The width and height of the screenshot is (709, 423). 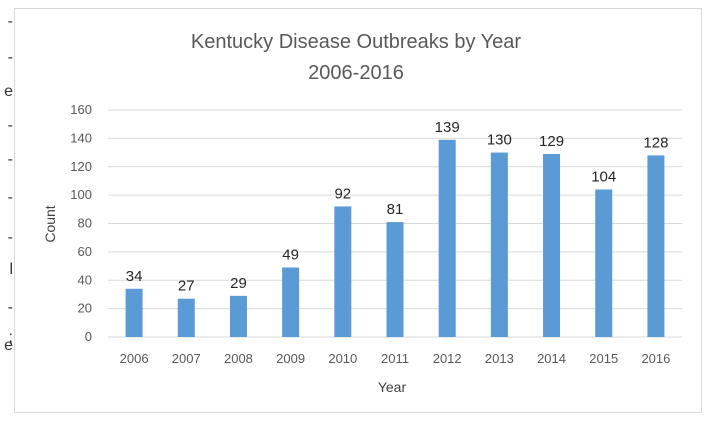 What do you see at coordinates (655, 358) in the screenshot?
I see `x-tick-label: 2016` at bounding box center [655, 358].